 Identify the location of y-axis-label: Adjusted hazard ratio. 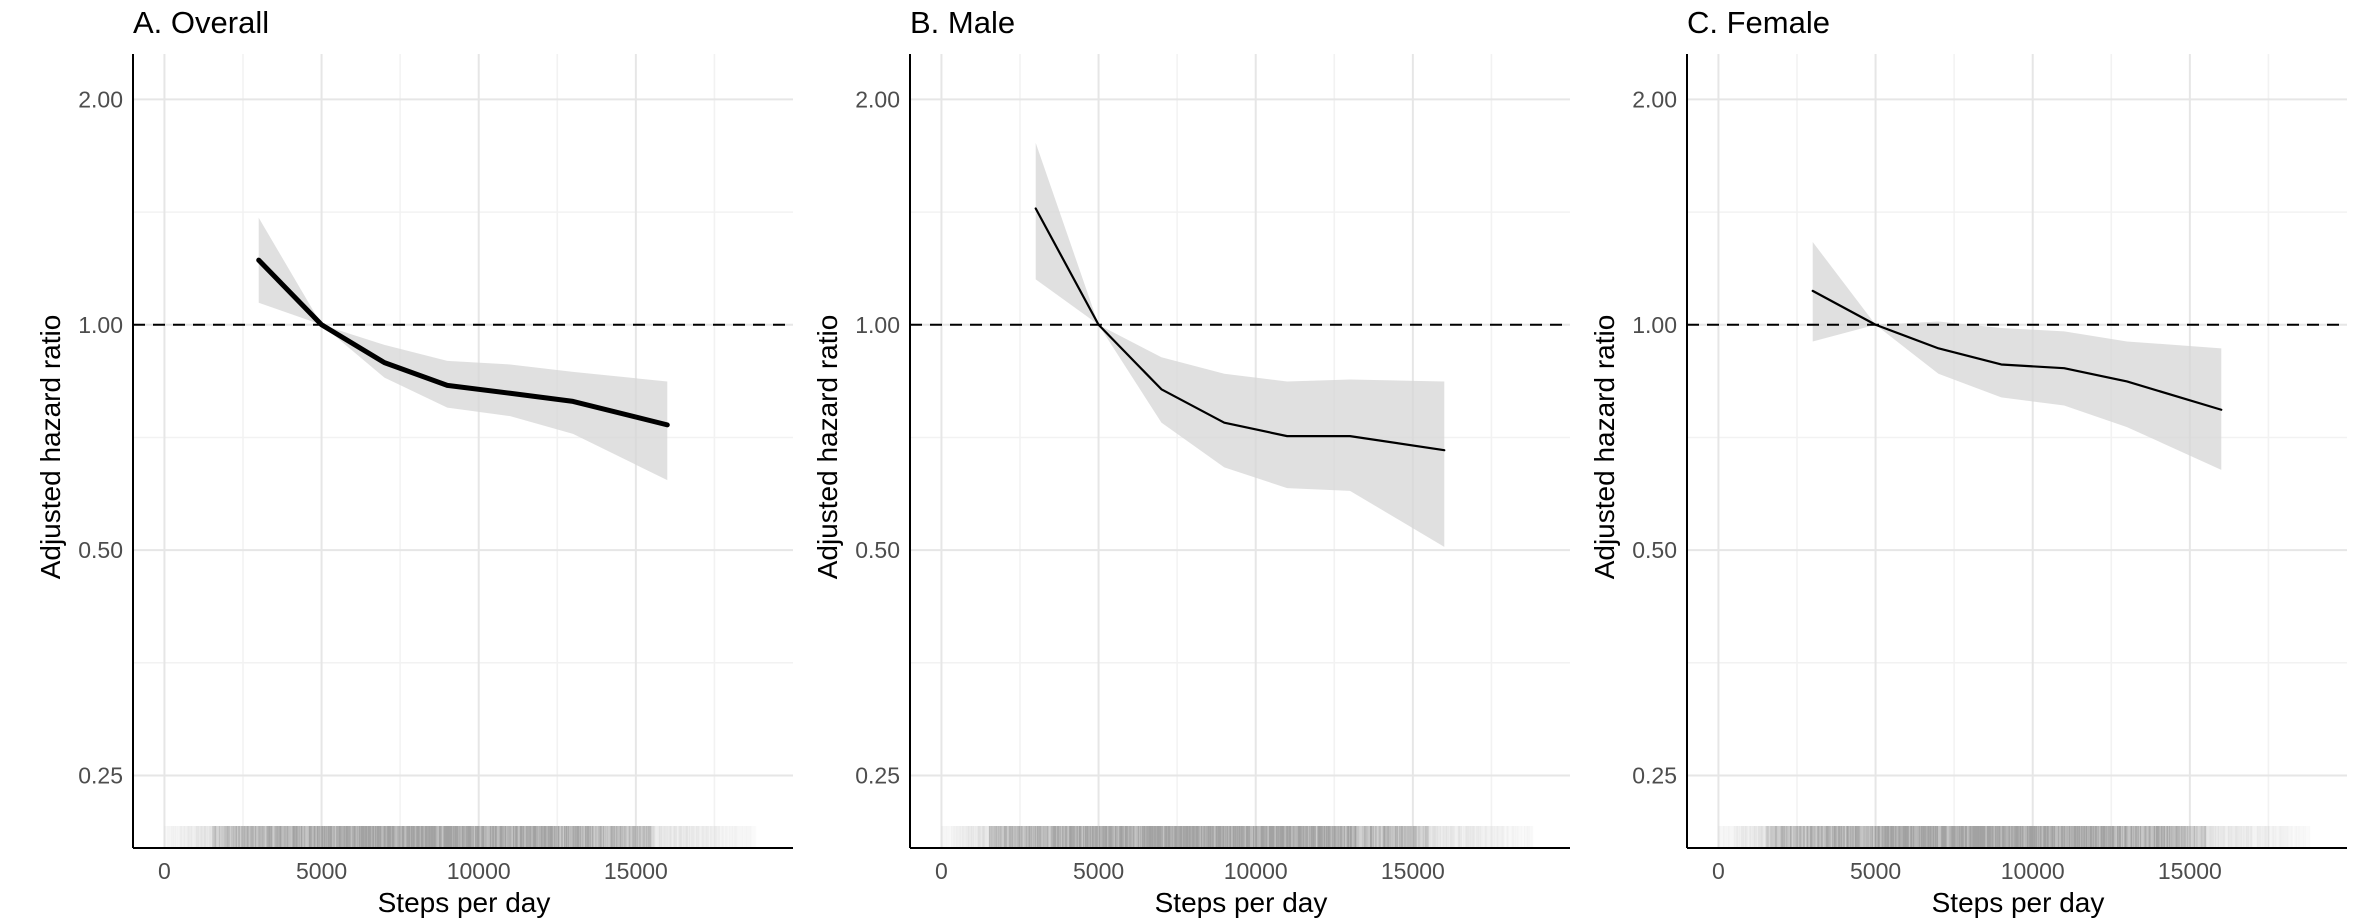
(50, 447).